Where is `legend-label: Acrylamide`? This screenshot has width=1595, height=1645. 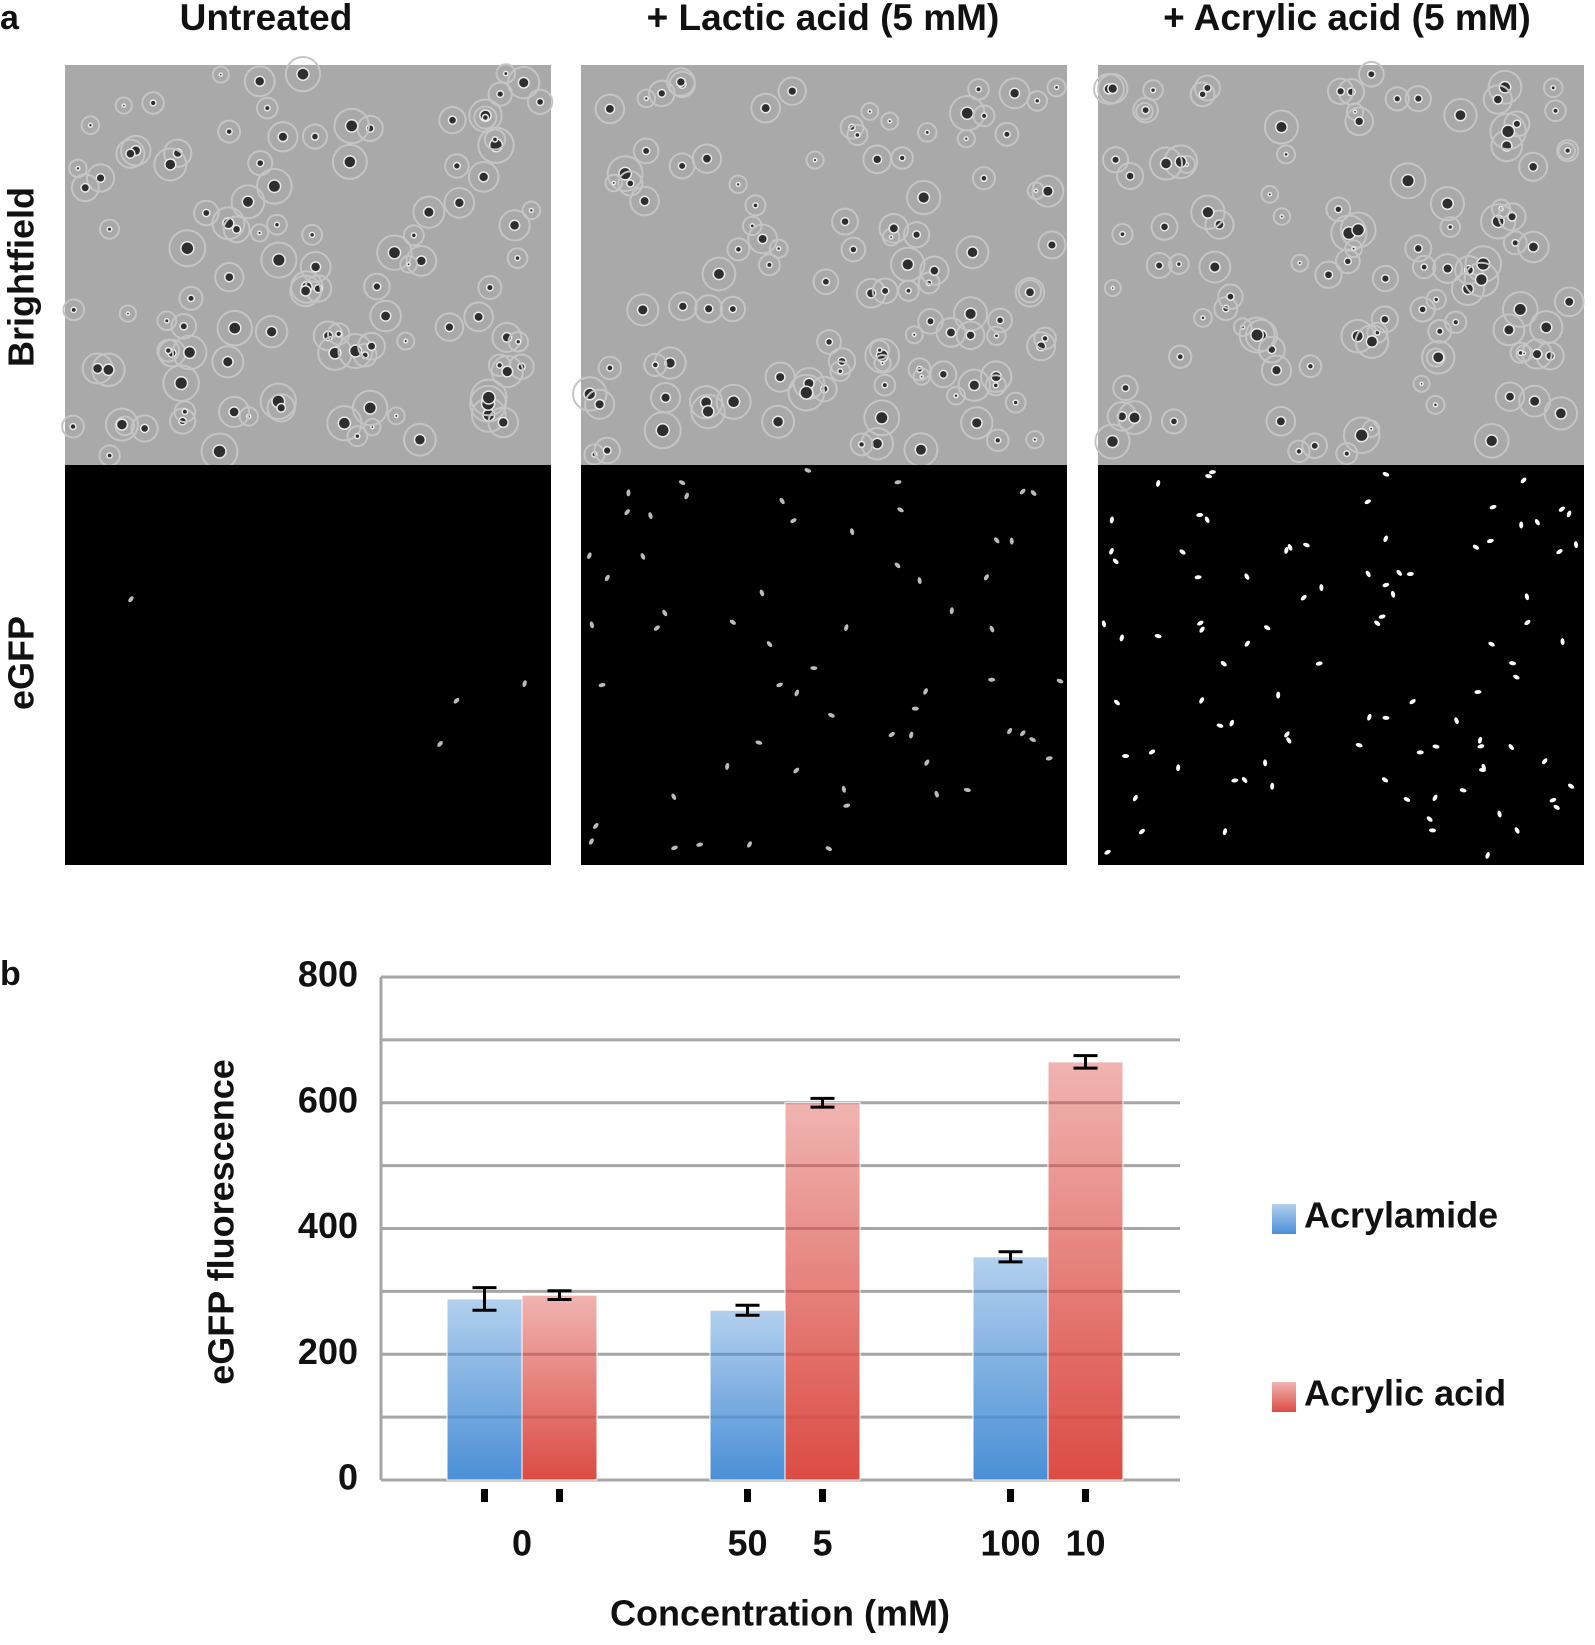 legend-label: Acrylamide is located at coordinates (1401, 1215).